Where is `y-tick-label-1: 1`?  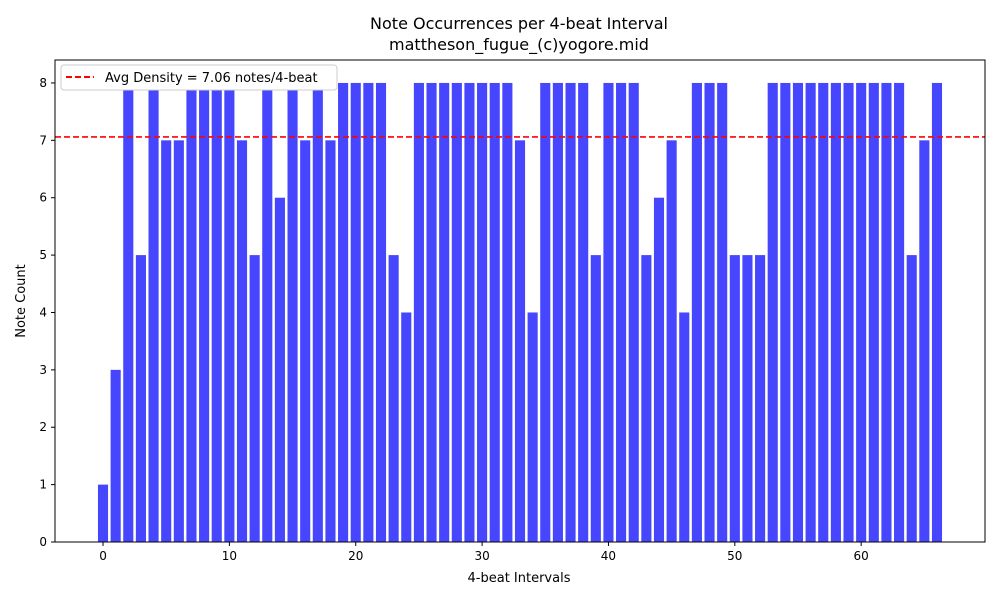 y-tick-label-1: 1 is located at coordinates (43, 485).